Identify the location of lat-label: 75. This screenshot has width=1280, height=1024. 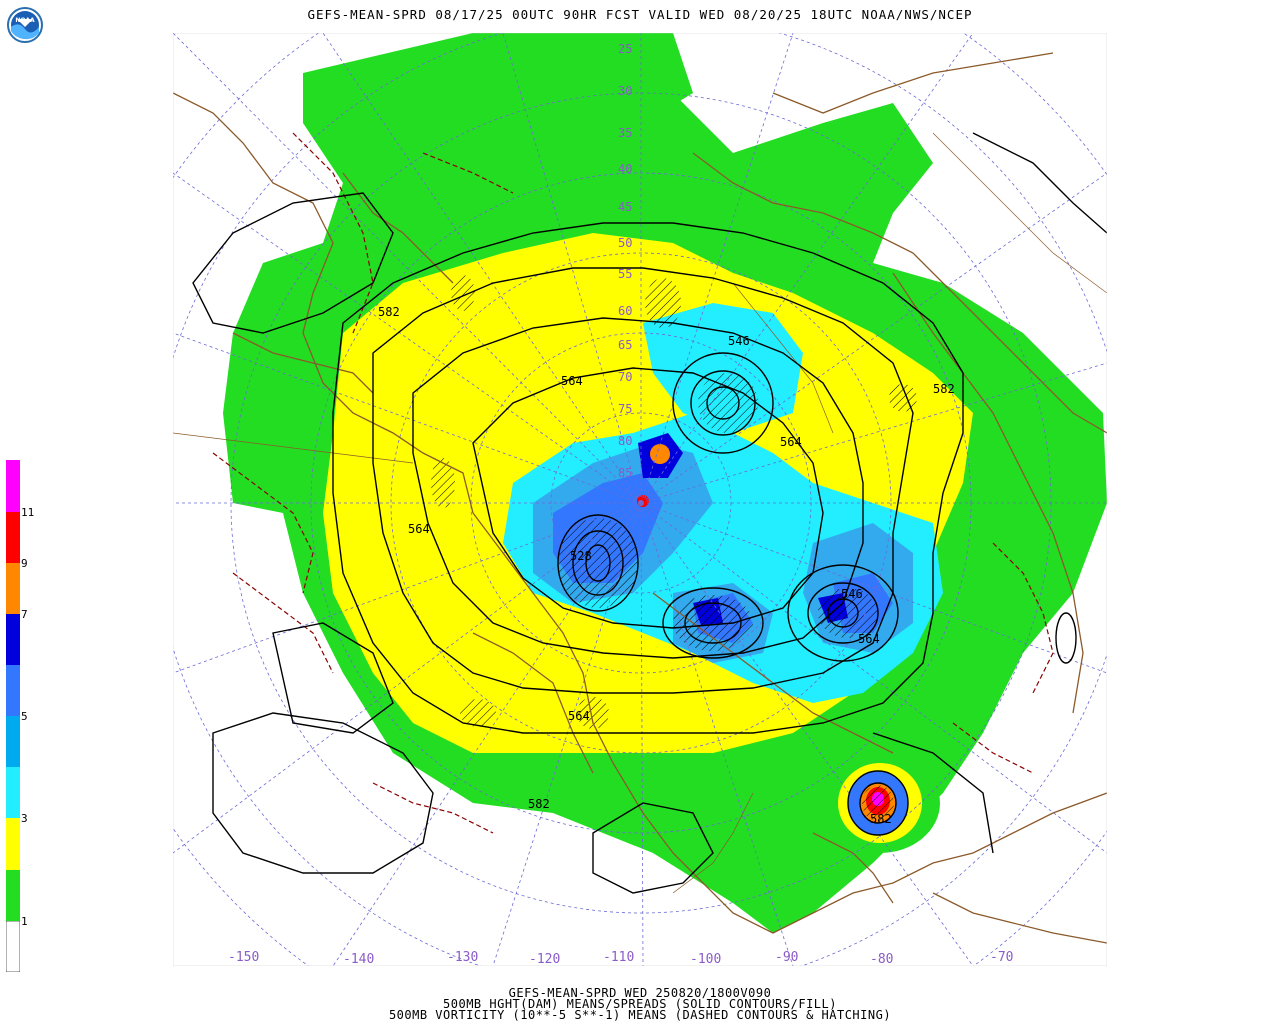
(625, 409).